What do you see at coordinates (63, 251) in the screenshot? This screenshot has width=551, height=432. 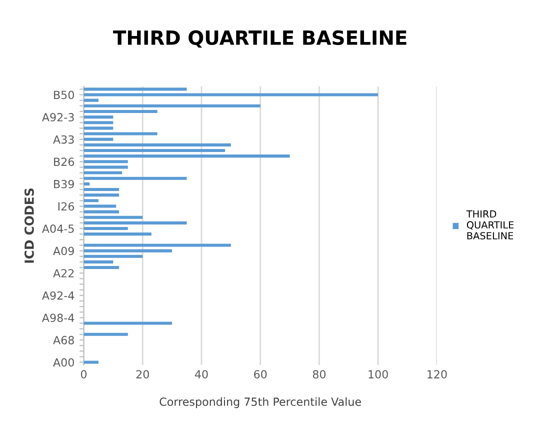 I see `y-tick-label: A09` at bounding box center [63, 251].